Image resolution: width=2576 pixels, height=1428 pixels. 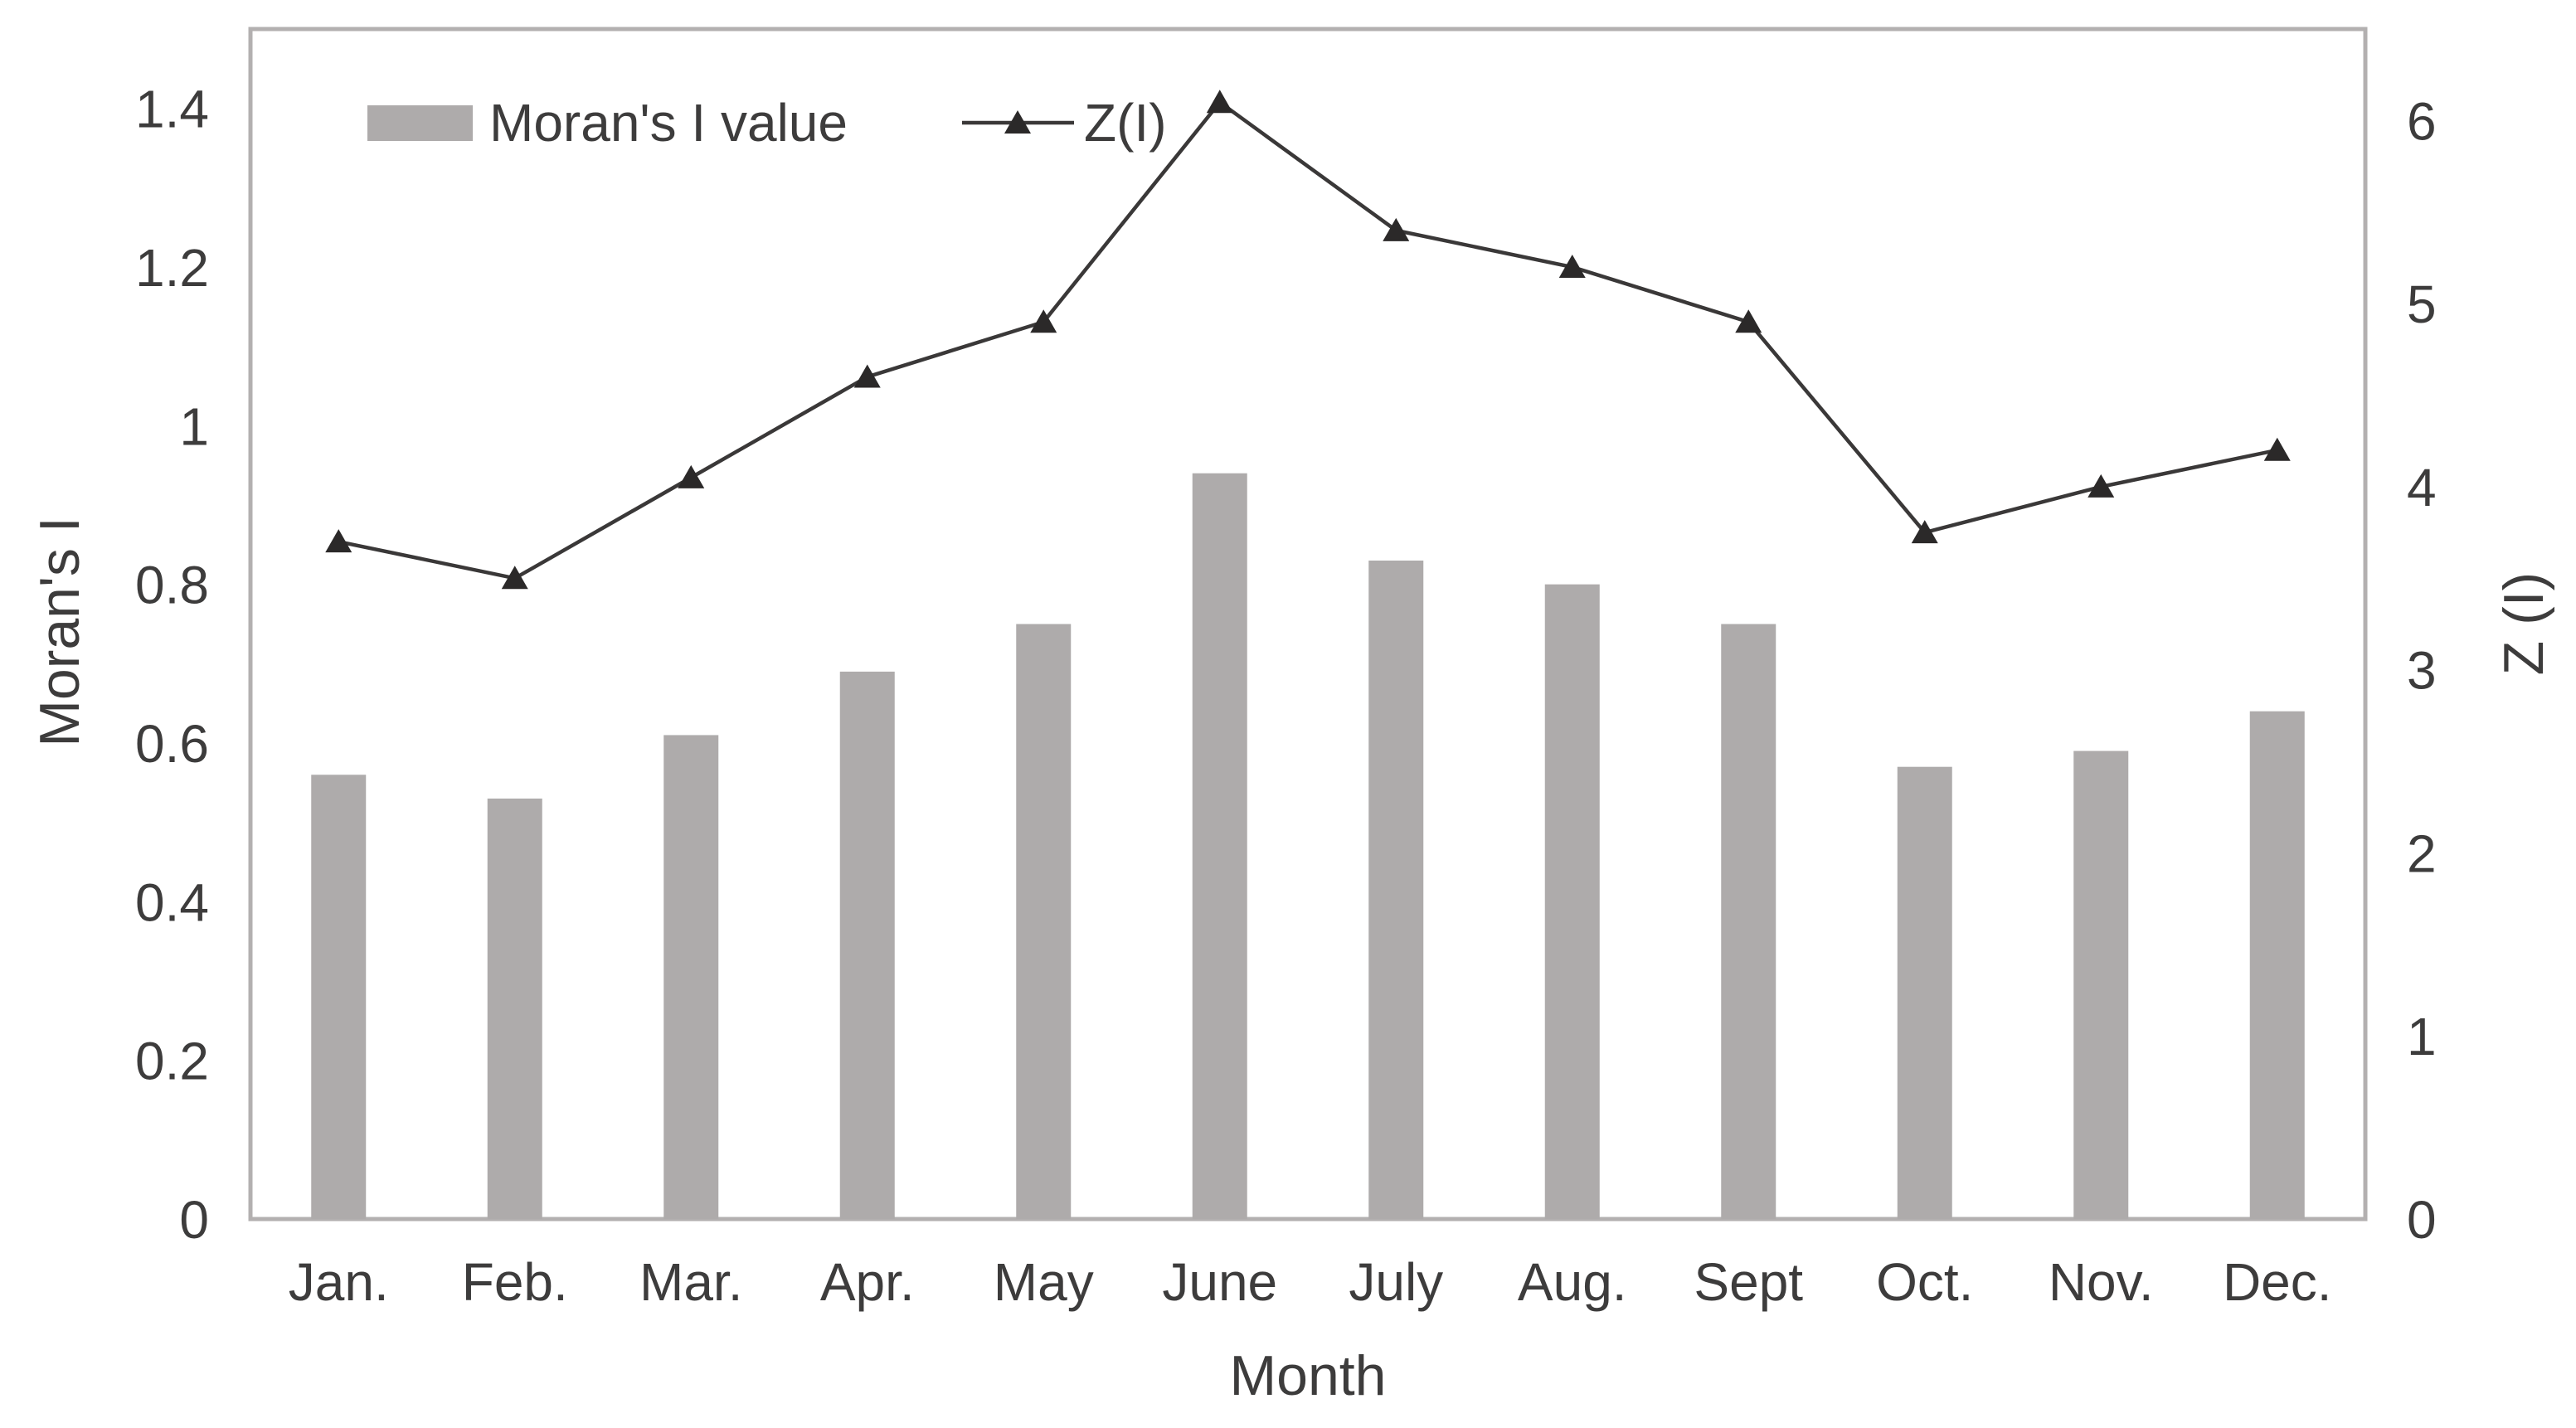 I want to click on right-axis-tick-1: 1, so click(x=2422, y=1036).